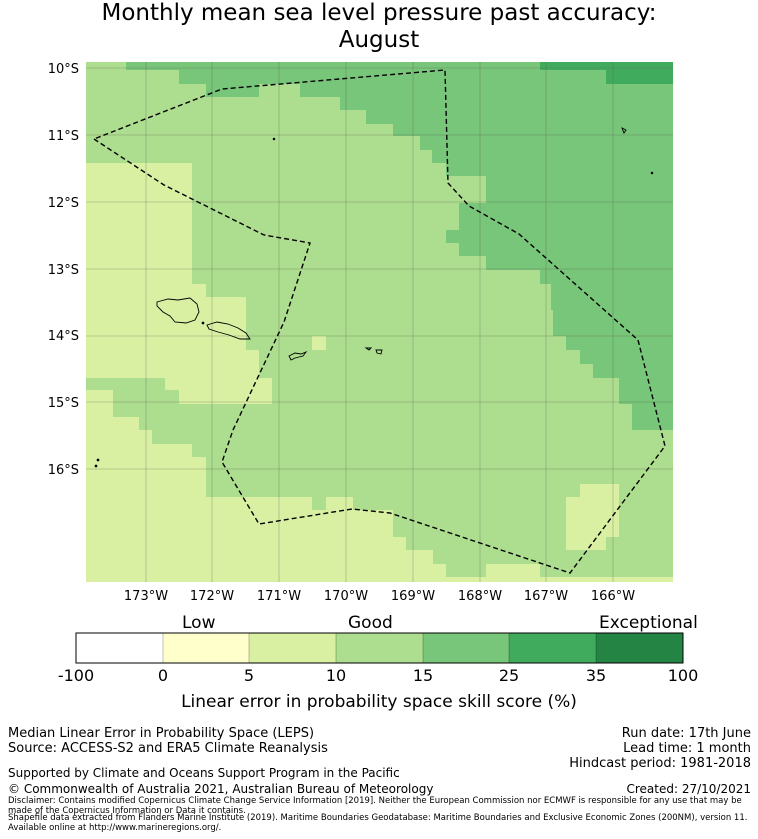  Describe the element at coordinates (592, 517) in the screenshot. I see `field-fair-southeast` at that location.